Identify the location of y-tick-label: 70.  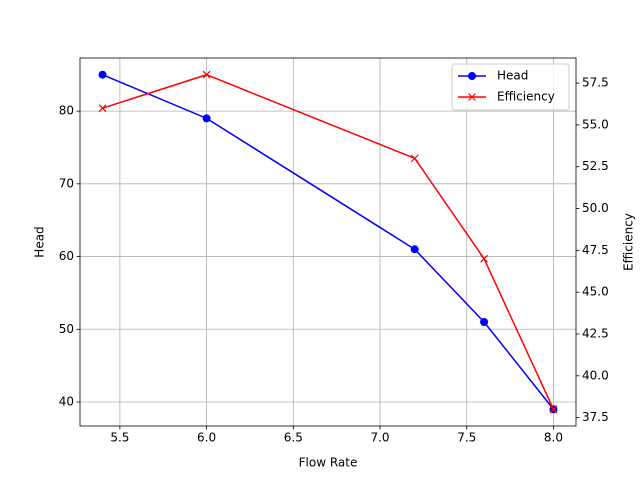
(66, 183).